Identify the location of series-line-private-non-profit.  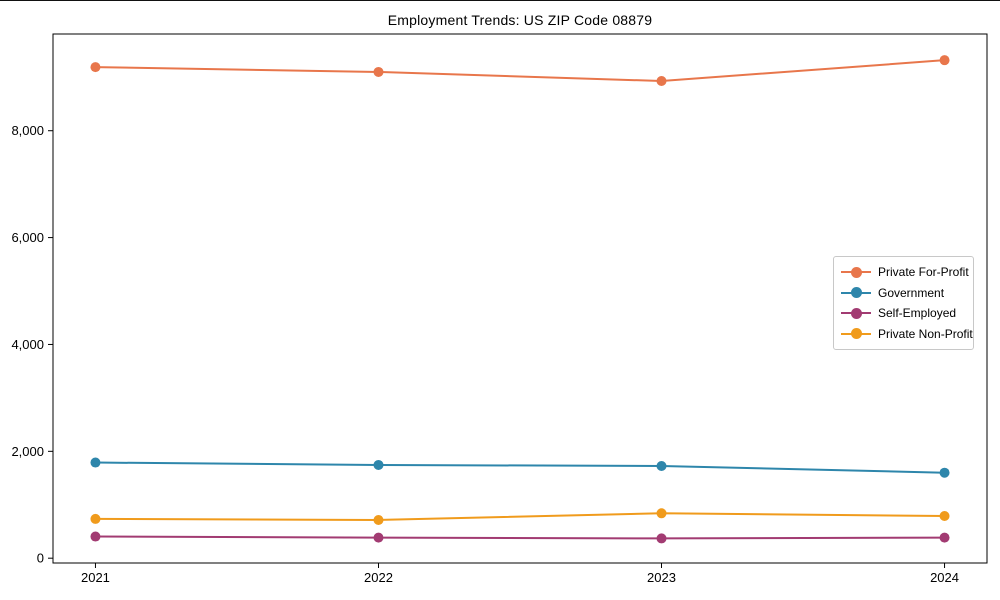
(520, 516).